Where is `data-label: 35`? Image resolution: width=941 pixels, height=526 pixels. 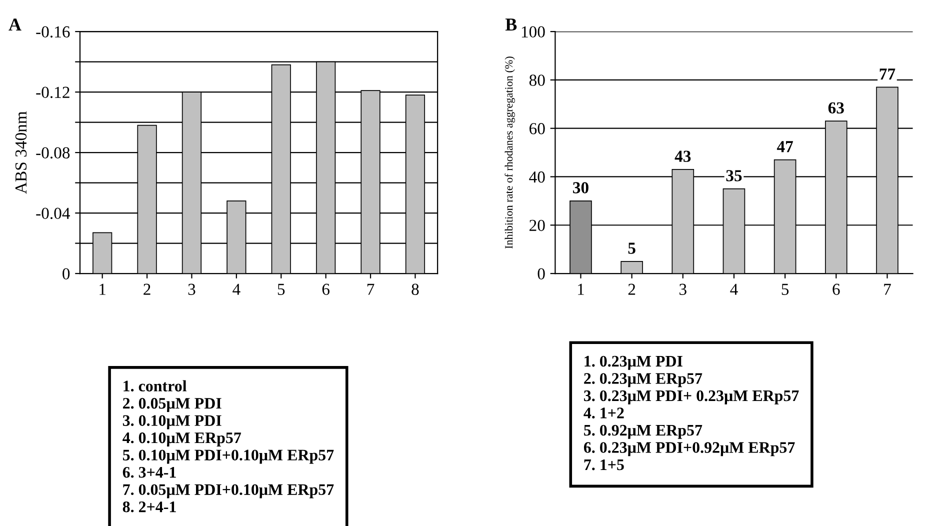 data-label: 35 is located at coordinates (734, 176).